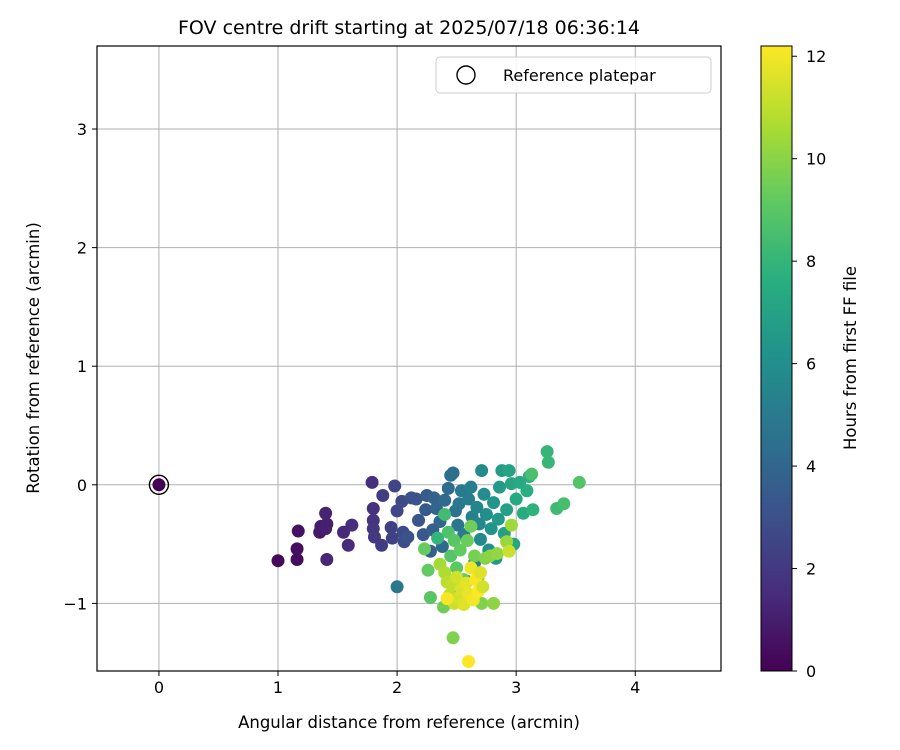 The image size is (900, 750). I want to click on colorbar-frame, so click(776, 358).